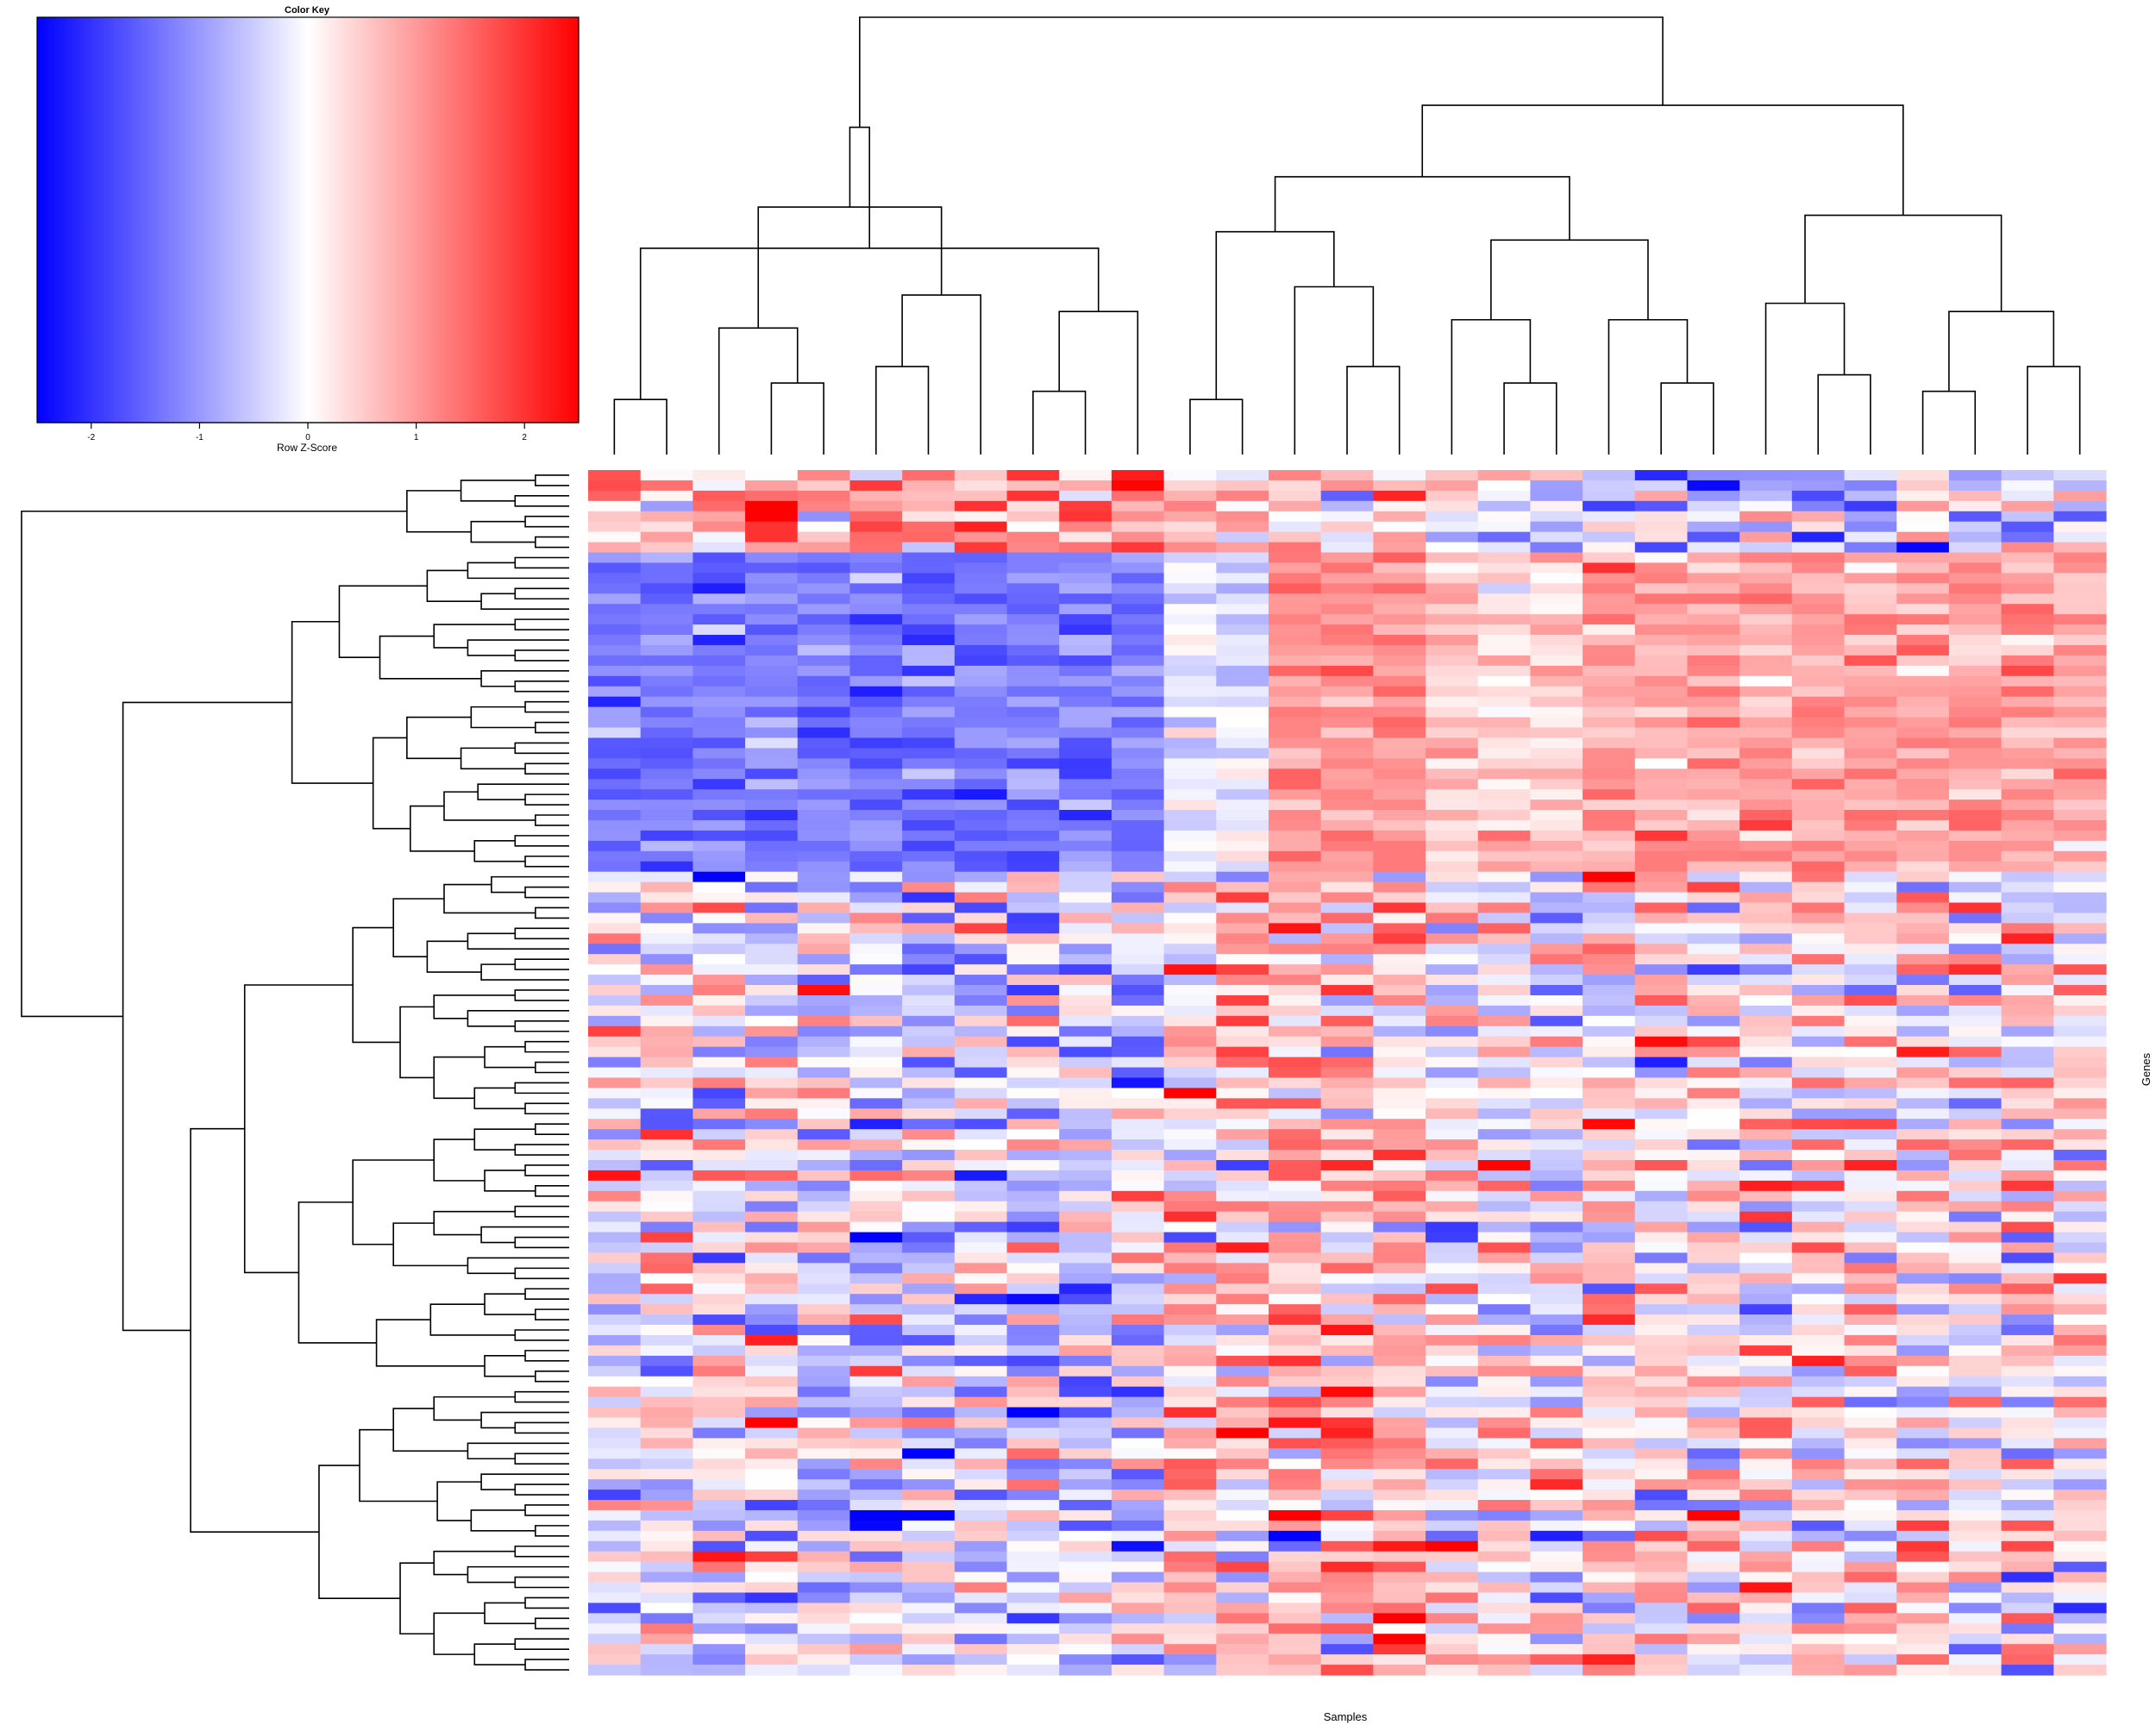  Describe the element at coordinates (498, 491) in the screenshot. I see `row-dendrogram-branch` at that location.